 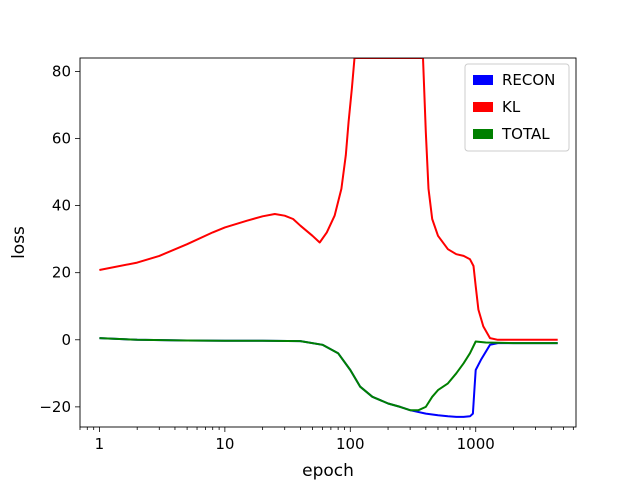 What do you see at coordinates (100, 444) in the screenshot?
I see `x-tick-label: 1` at bounding box center [100, 444].